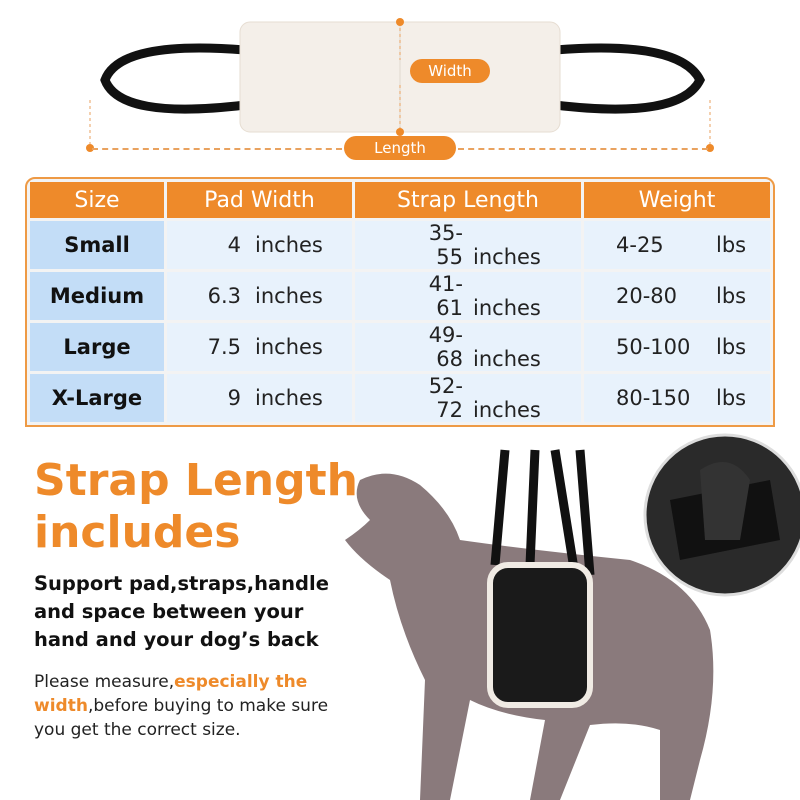  Describe the element at coordinates (400, 148) in the screenshot. I see `length-label: Length` at that location.